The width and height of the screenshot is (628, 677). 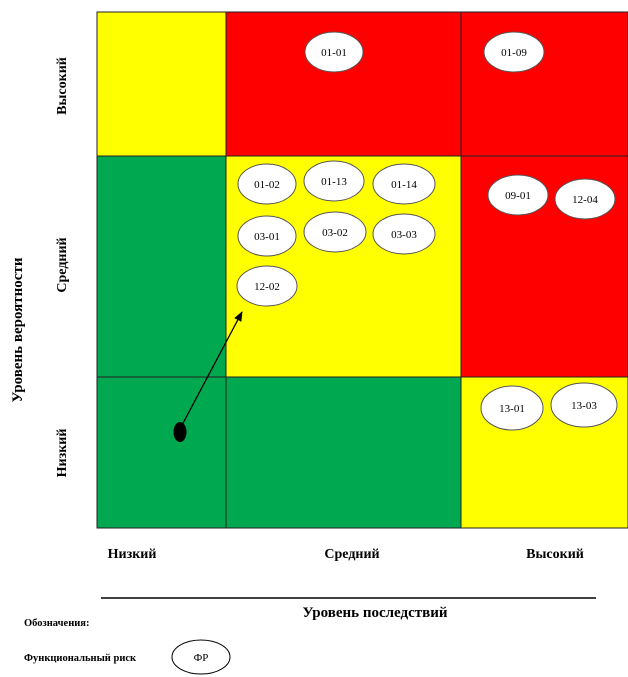 I want to click on row-label-low: Низкий, so click(x=62, y=453).